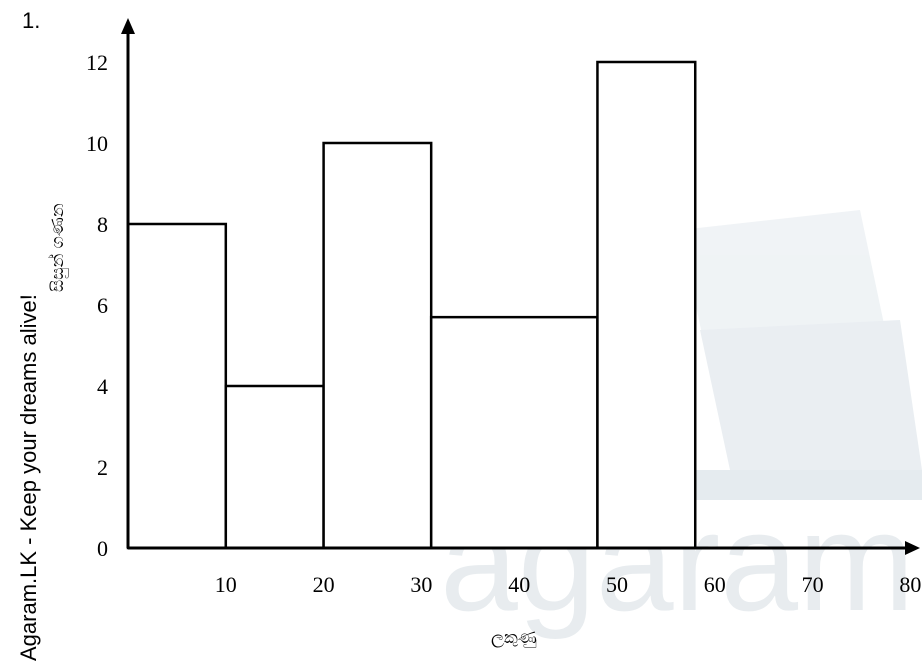 Image resolution: width=922 pixels, height=661 pixels. Describe the element at coordinates (910, 584) in the screenshot. I see `x-tick-label: 80` at that location.